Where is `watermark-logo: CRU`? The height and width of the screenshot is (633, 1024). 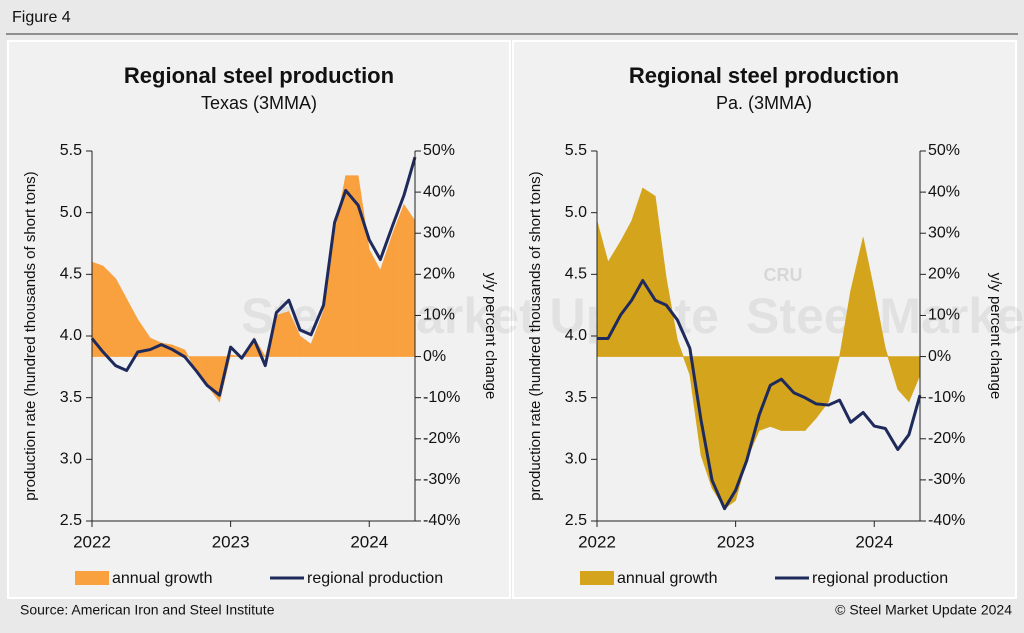
watermark-logo: CRU is located at coordinates (783, 275).